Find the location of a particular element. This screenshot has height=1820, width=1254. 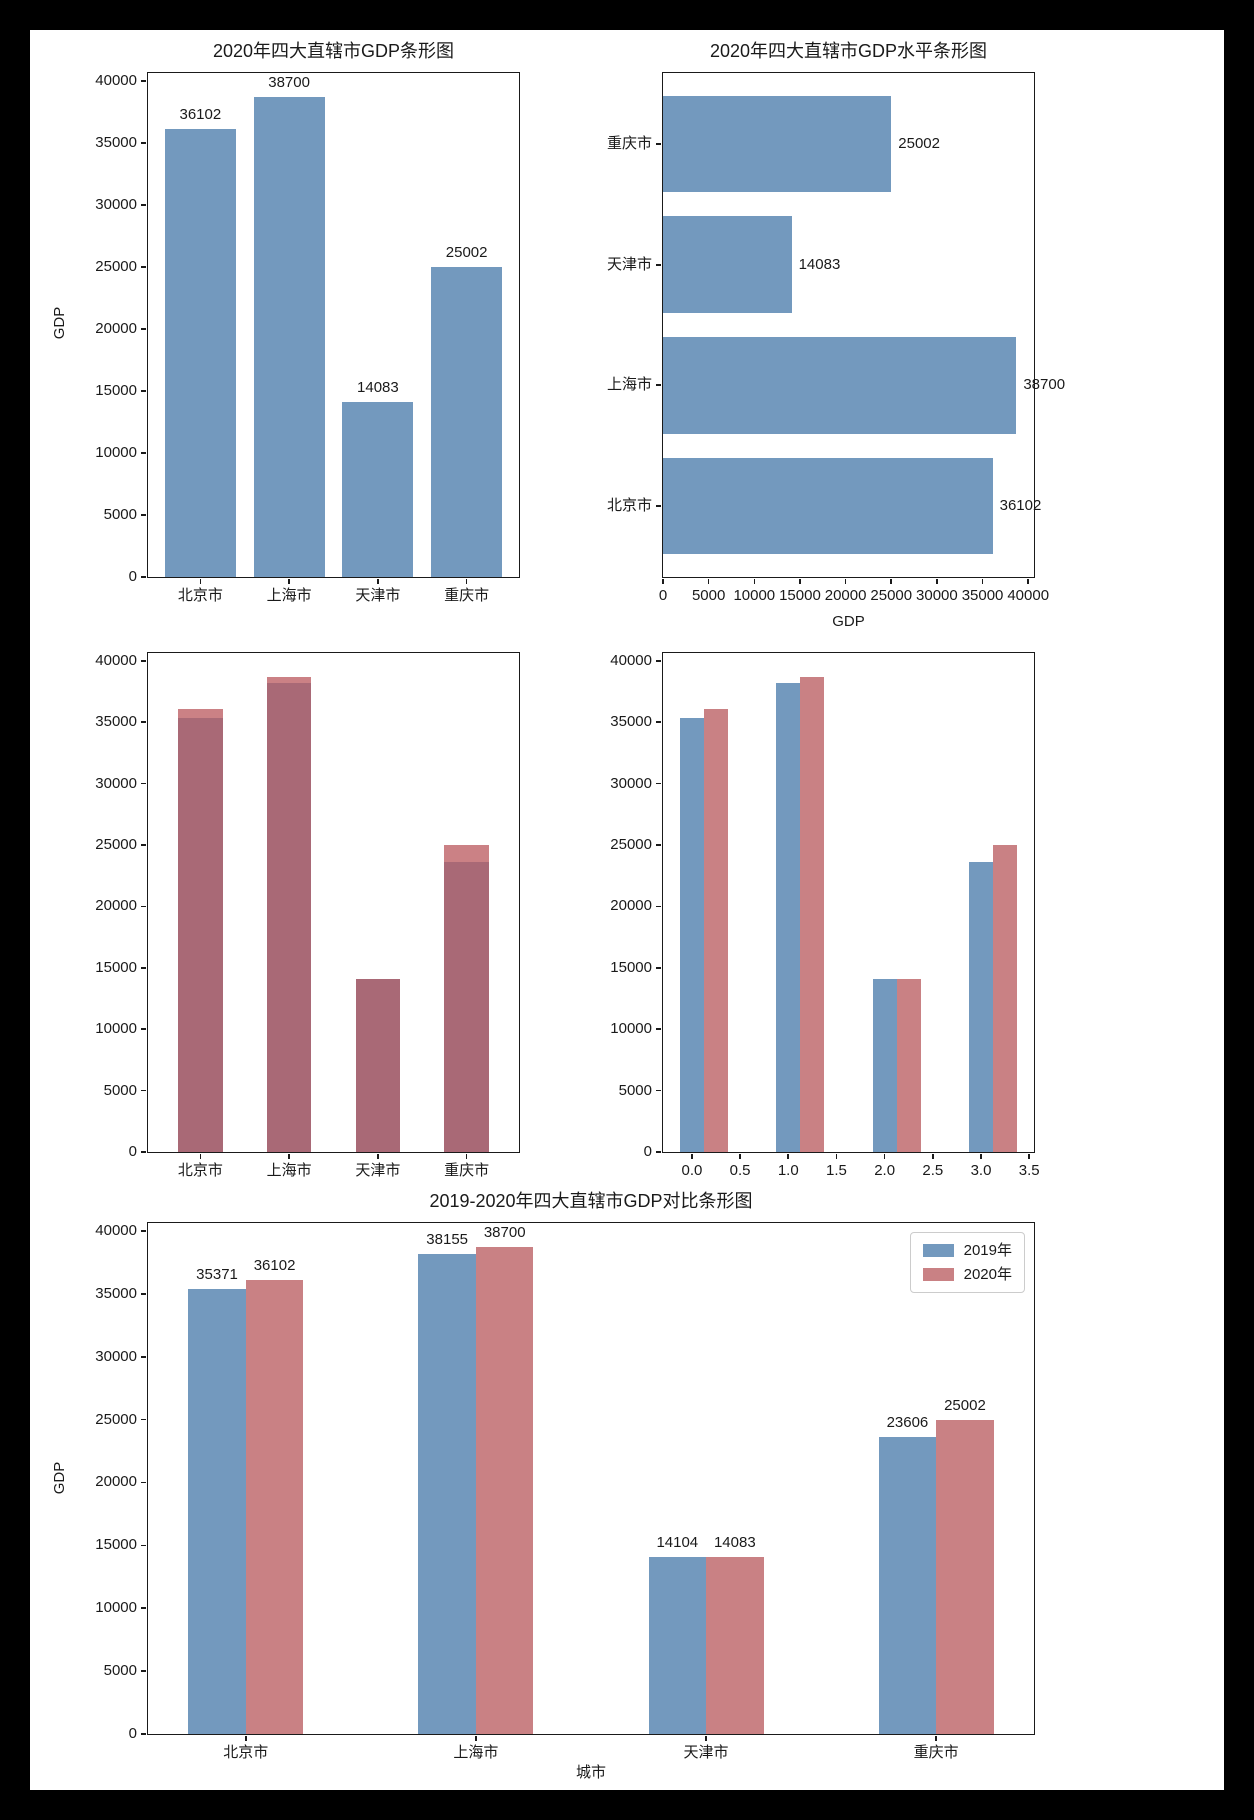

bar-上海市 is located at coordinates (840, 385).